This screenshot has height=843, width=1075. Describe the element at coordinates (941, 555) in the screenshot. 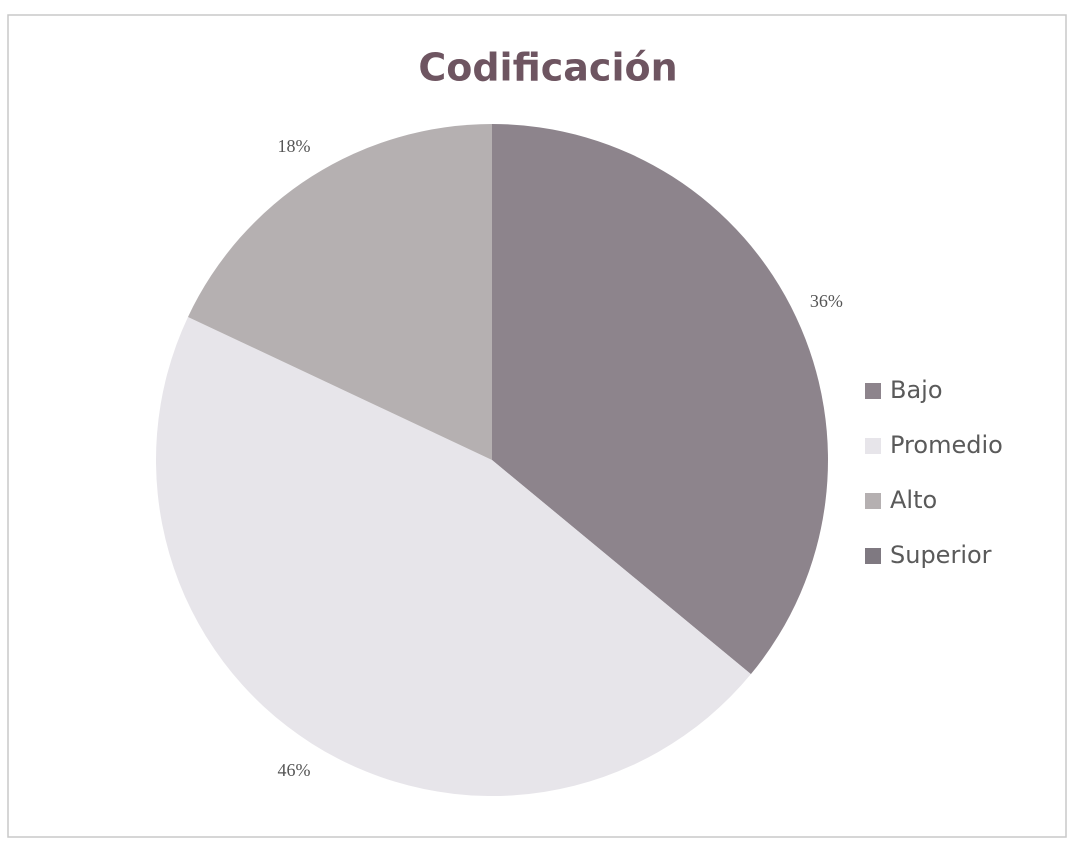

I see `legend-label: Superior` at that location.